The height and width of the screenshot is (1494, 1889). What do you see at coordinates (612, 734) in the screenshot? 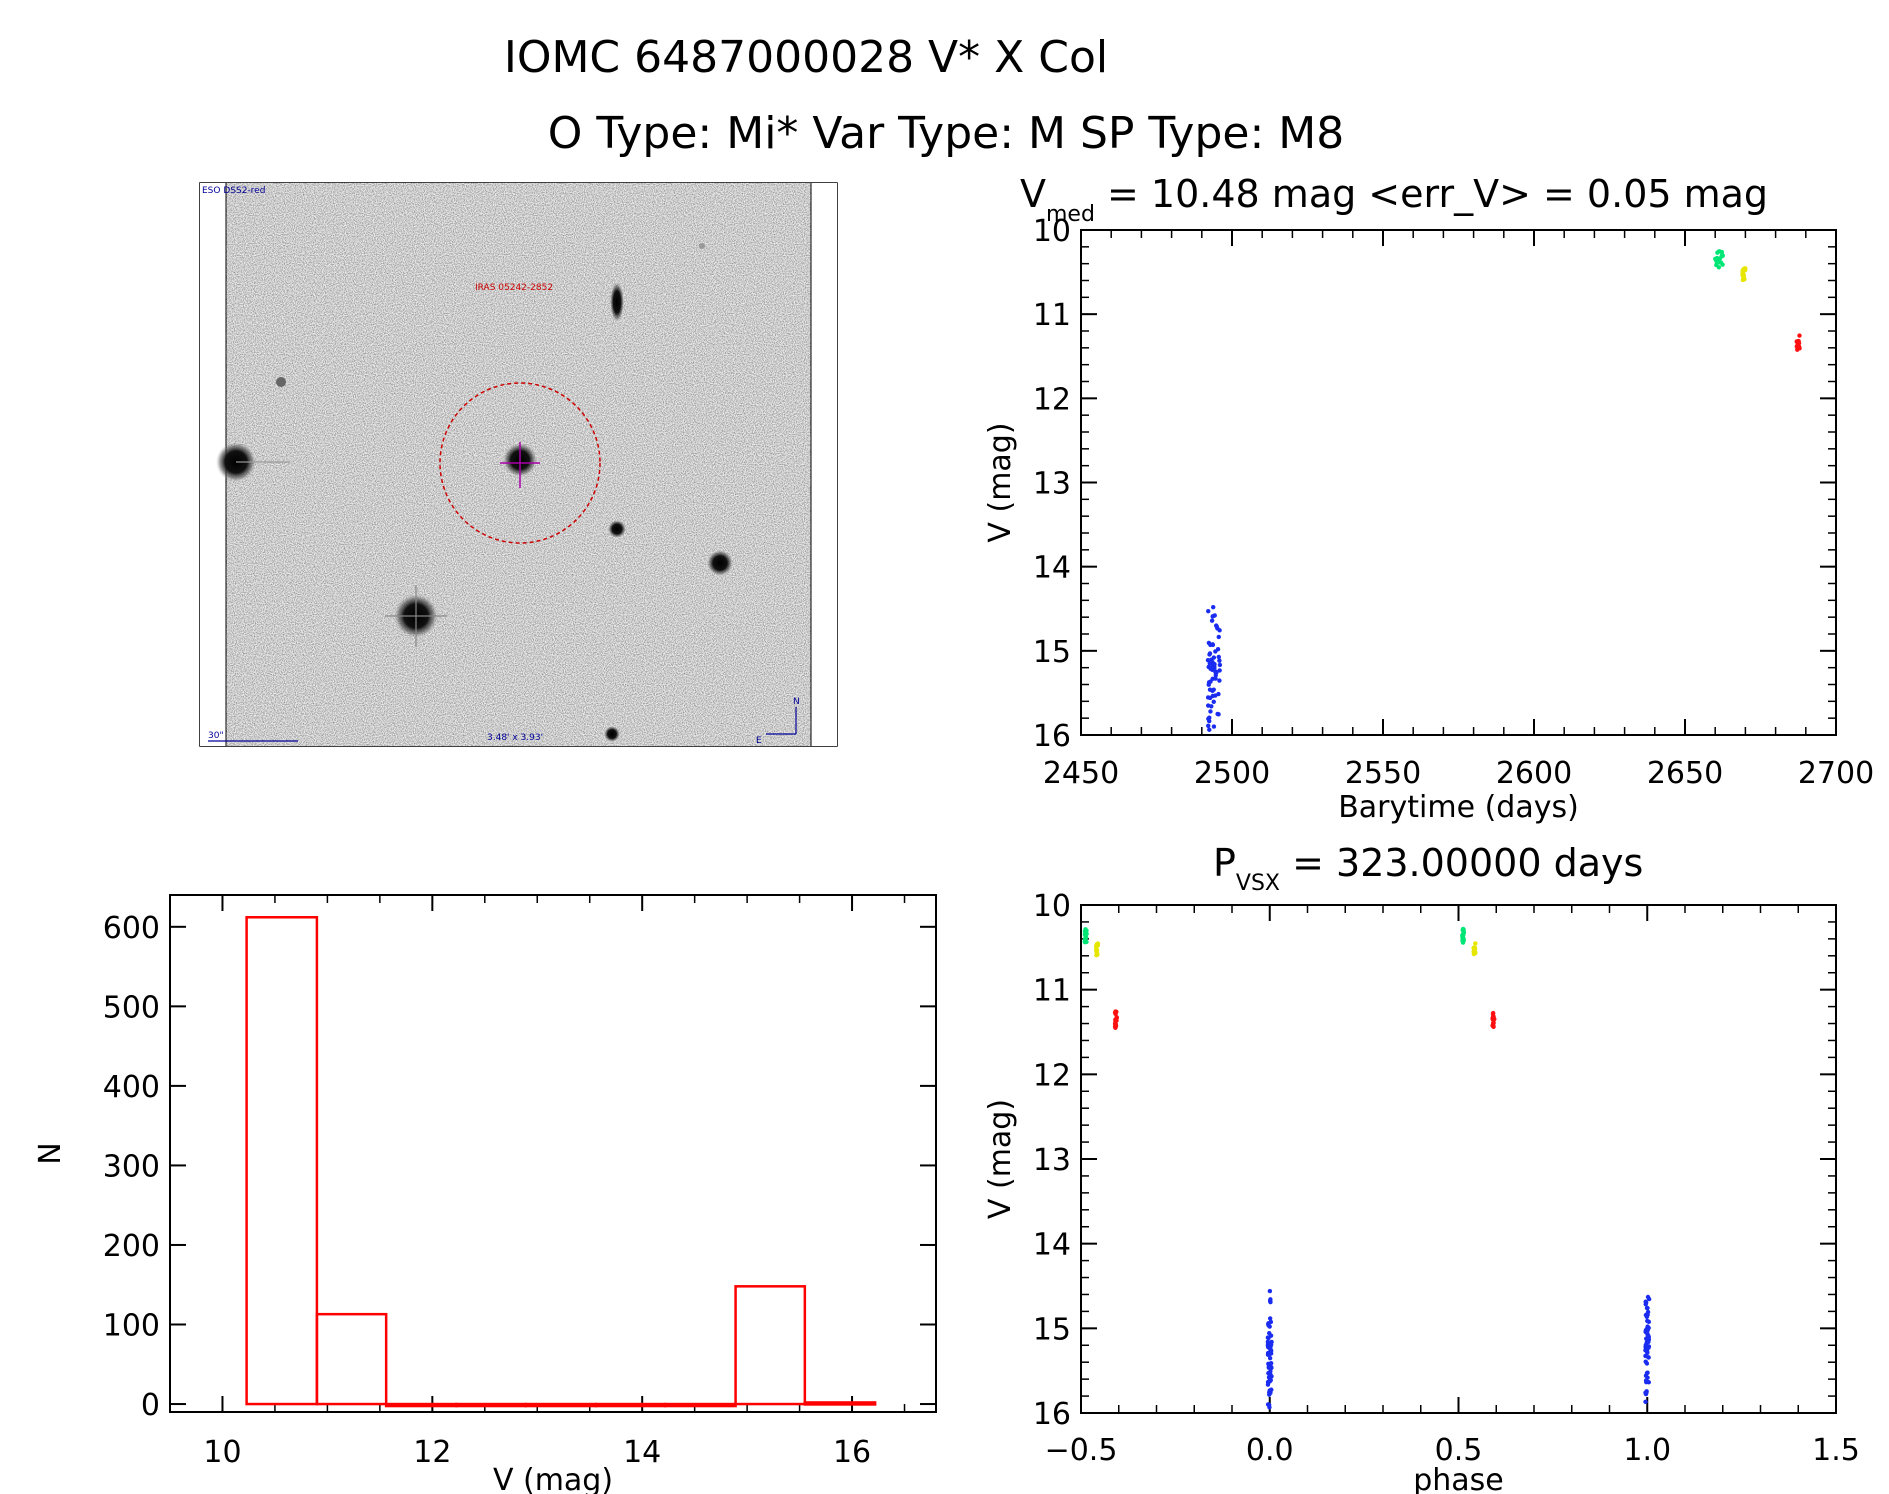
I see `star-bottom` at bounding box center [612, 734].